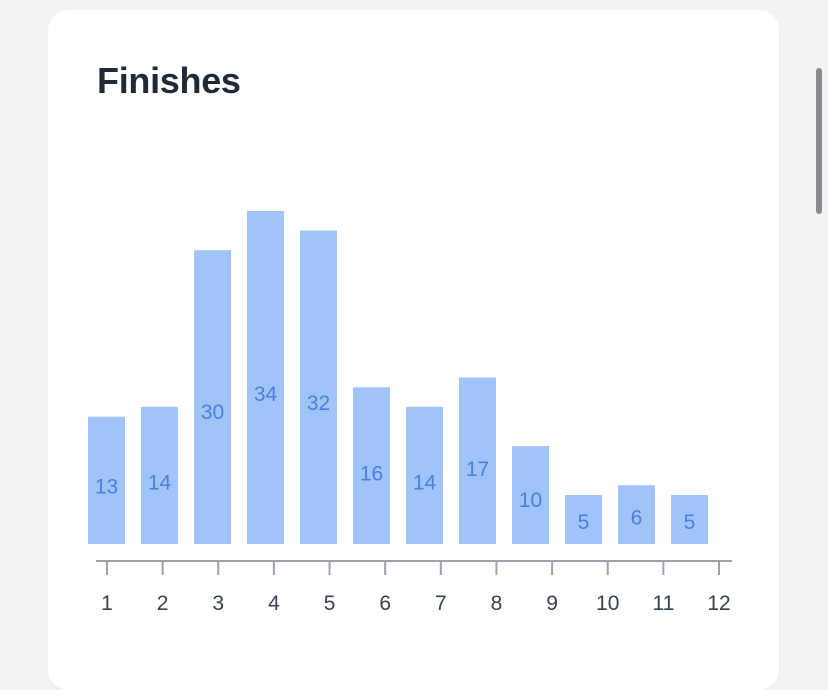 The height and width of the screenshot is (690, 828). What do you see at coordinates (497, 603) in the screenshot?
I see `x-tick-label: 8` at bounding box center [497, 603].